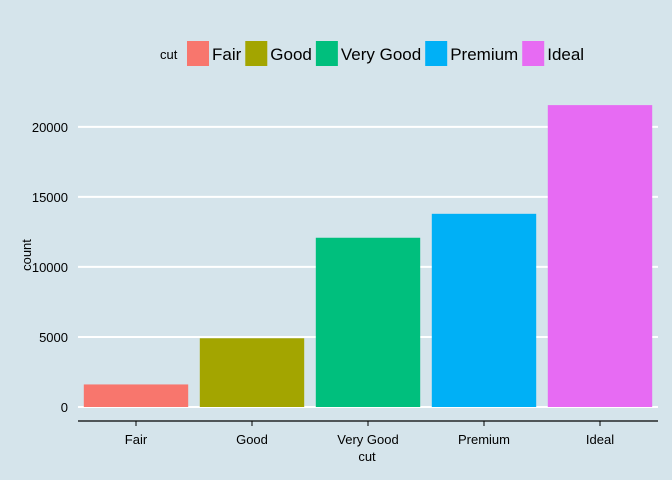 The width and height of the screenshot is (672, 480). I want to click on x-tick-label: Fair, so click(136, 439).